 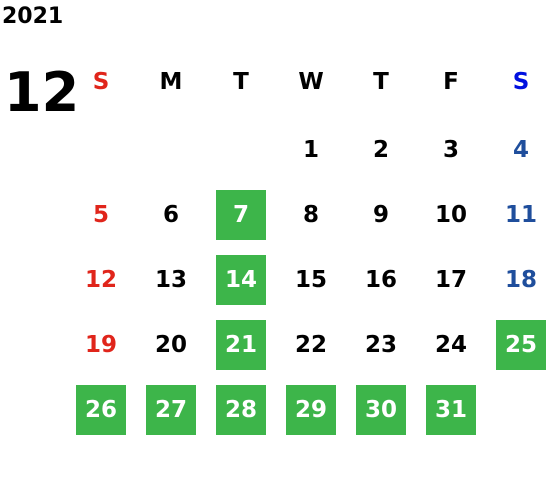 I want to click on weekday-label: M, so click(x=171, y=82).